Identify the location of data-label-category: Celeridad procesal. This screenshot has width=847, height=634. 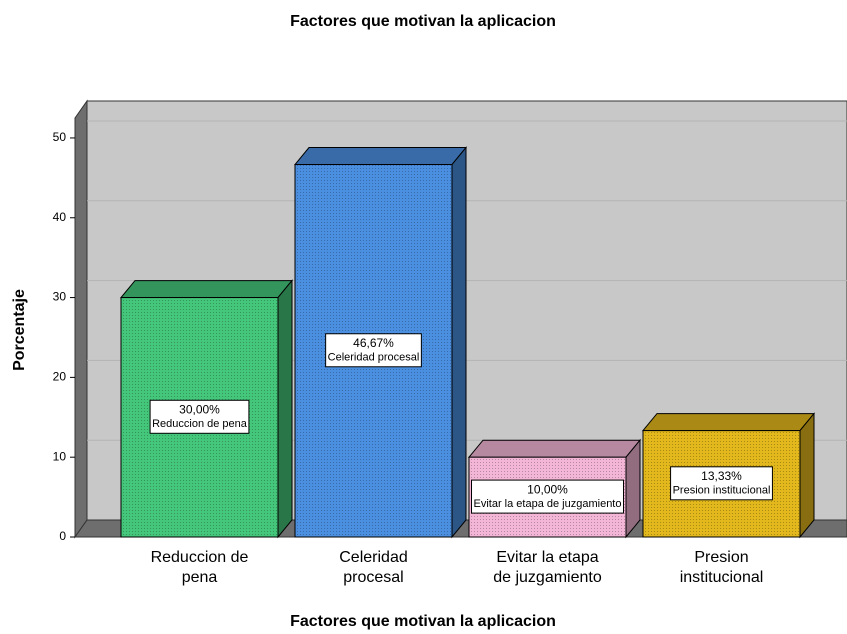
(374, 358).